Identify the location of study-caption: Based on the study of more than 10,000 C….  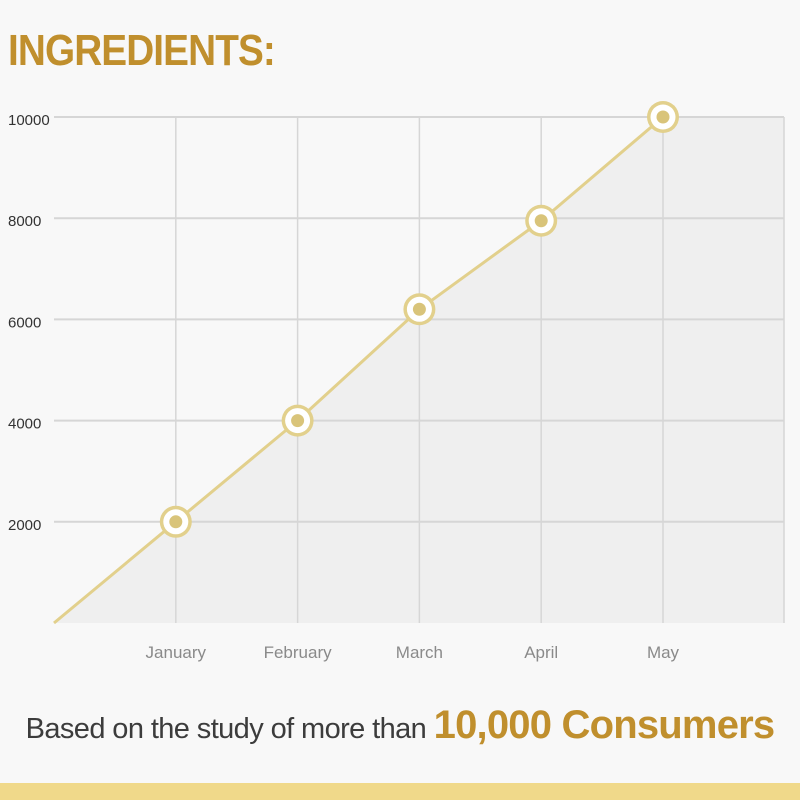
(400, 725).